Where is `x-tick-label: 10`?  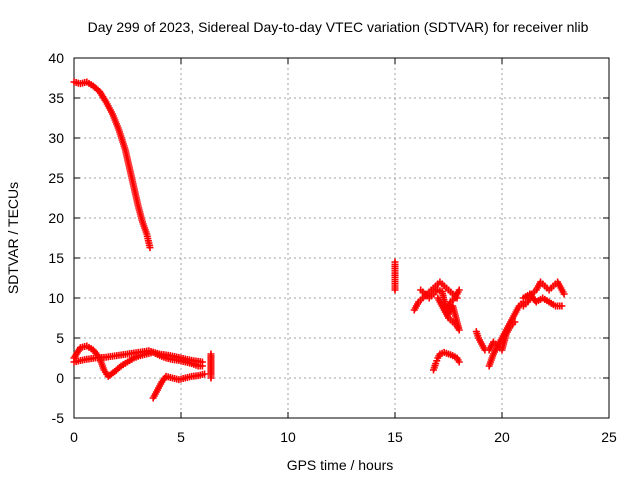 x-tick-label: 10 is located at coordinates (288, 437).